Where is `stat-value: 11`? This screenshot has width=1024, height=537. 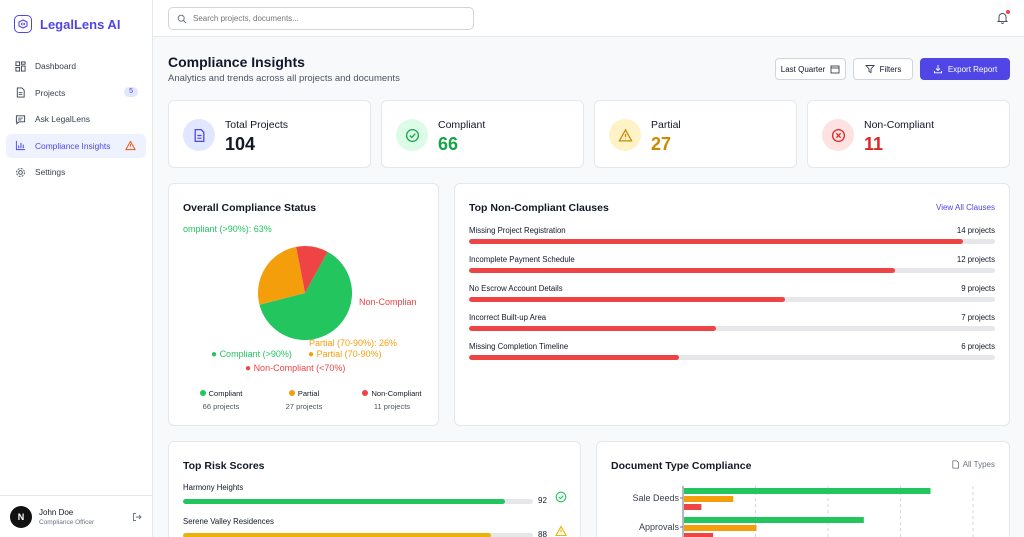
stat-value: 11 is located at coordinates (874, 144).